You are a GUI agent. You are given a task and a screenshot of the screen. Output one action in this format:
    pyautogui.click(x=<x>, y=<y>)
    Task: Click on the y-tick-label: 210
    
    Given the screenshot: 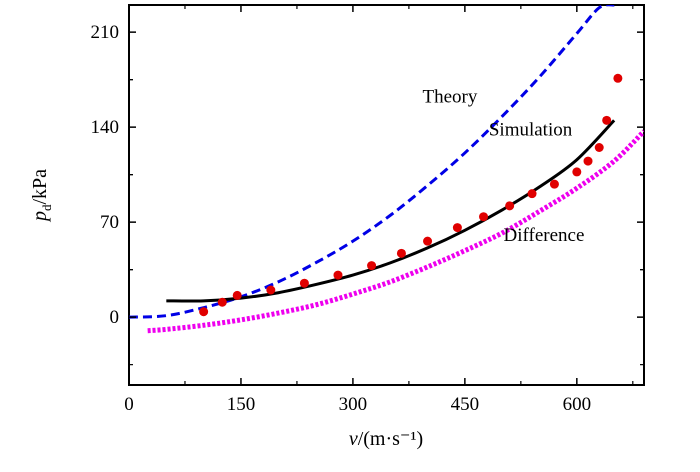 What is the action you would take?
    pyautogui.click(x=105, y=32)
    